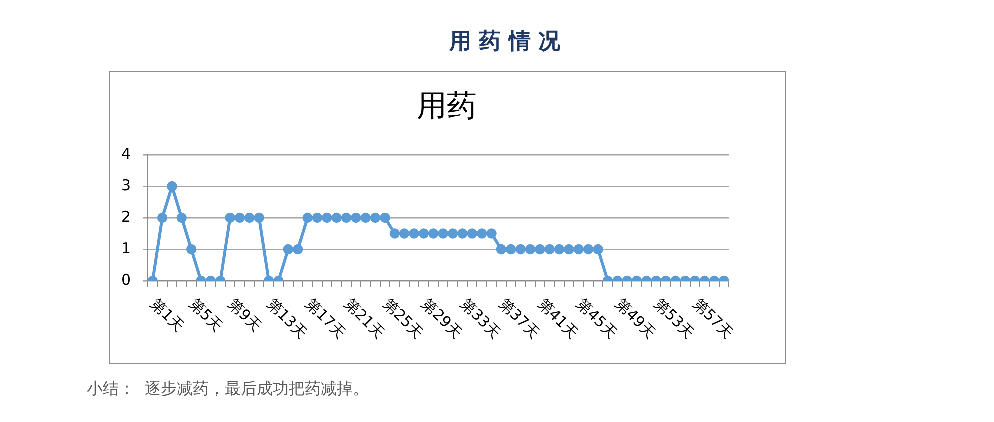 The image size is (994, 422). I want to click on y-tick-label: 4, so click(126, 153).